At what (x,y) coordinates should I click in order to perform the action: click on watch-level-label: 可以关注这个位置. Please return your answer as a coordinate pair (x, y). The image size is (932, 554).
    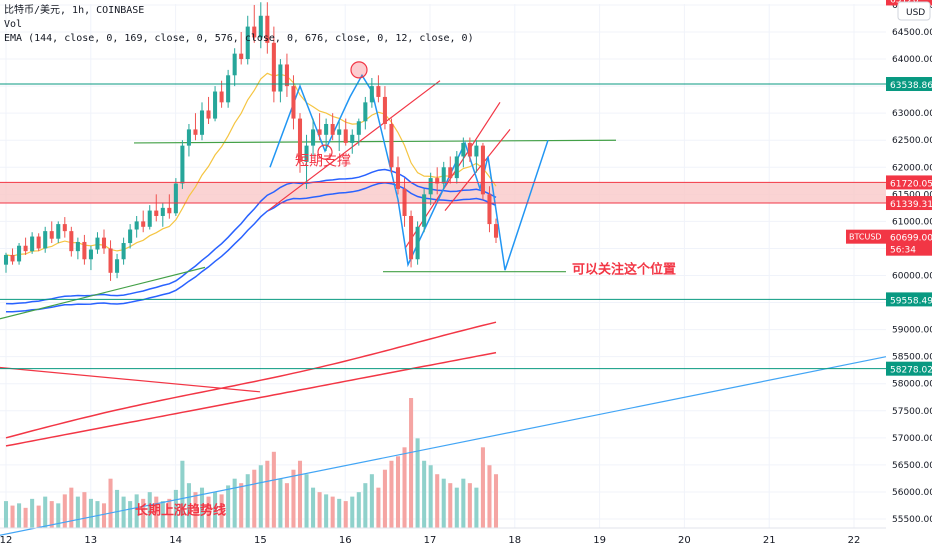
    Looking at the image, I should click on (624, 270).